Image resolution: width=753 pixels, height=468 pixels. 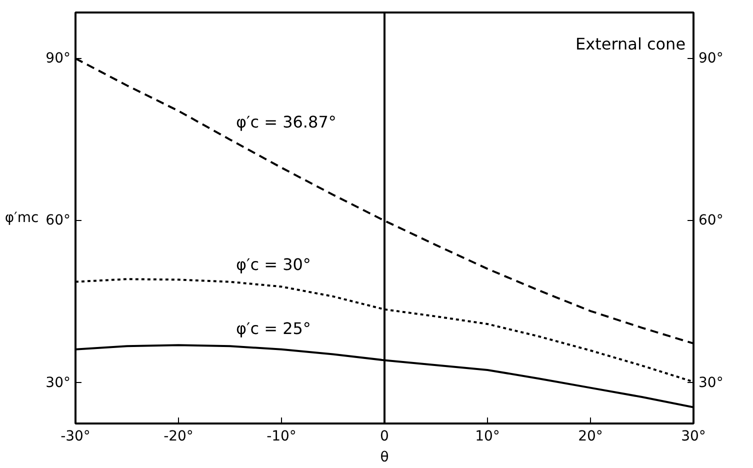 I want to click on annotation: External cone, so click(x=631, y=44).